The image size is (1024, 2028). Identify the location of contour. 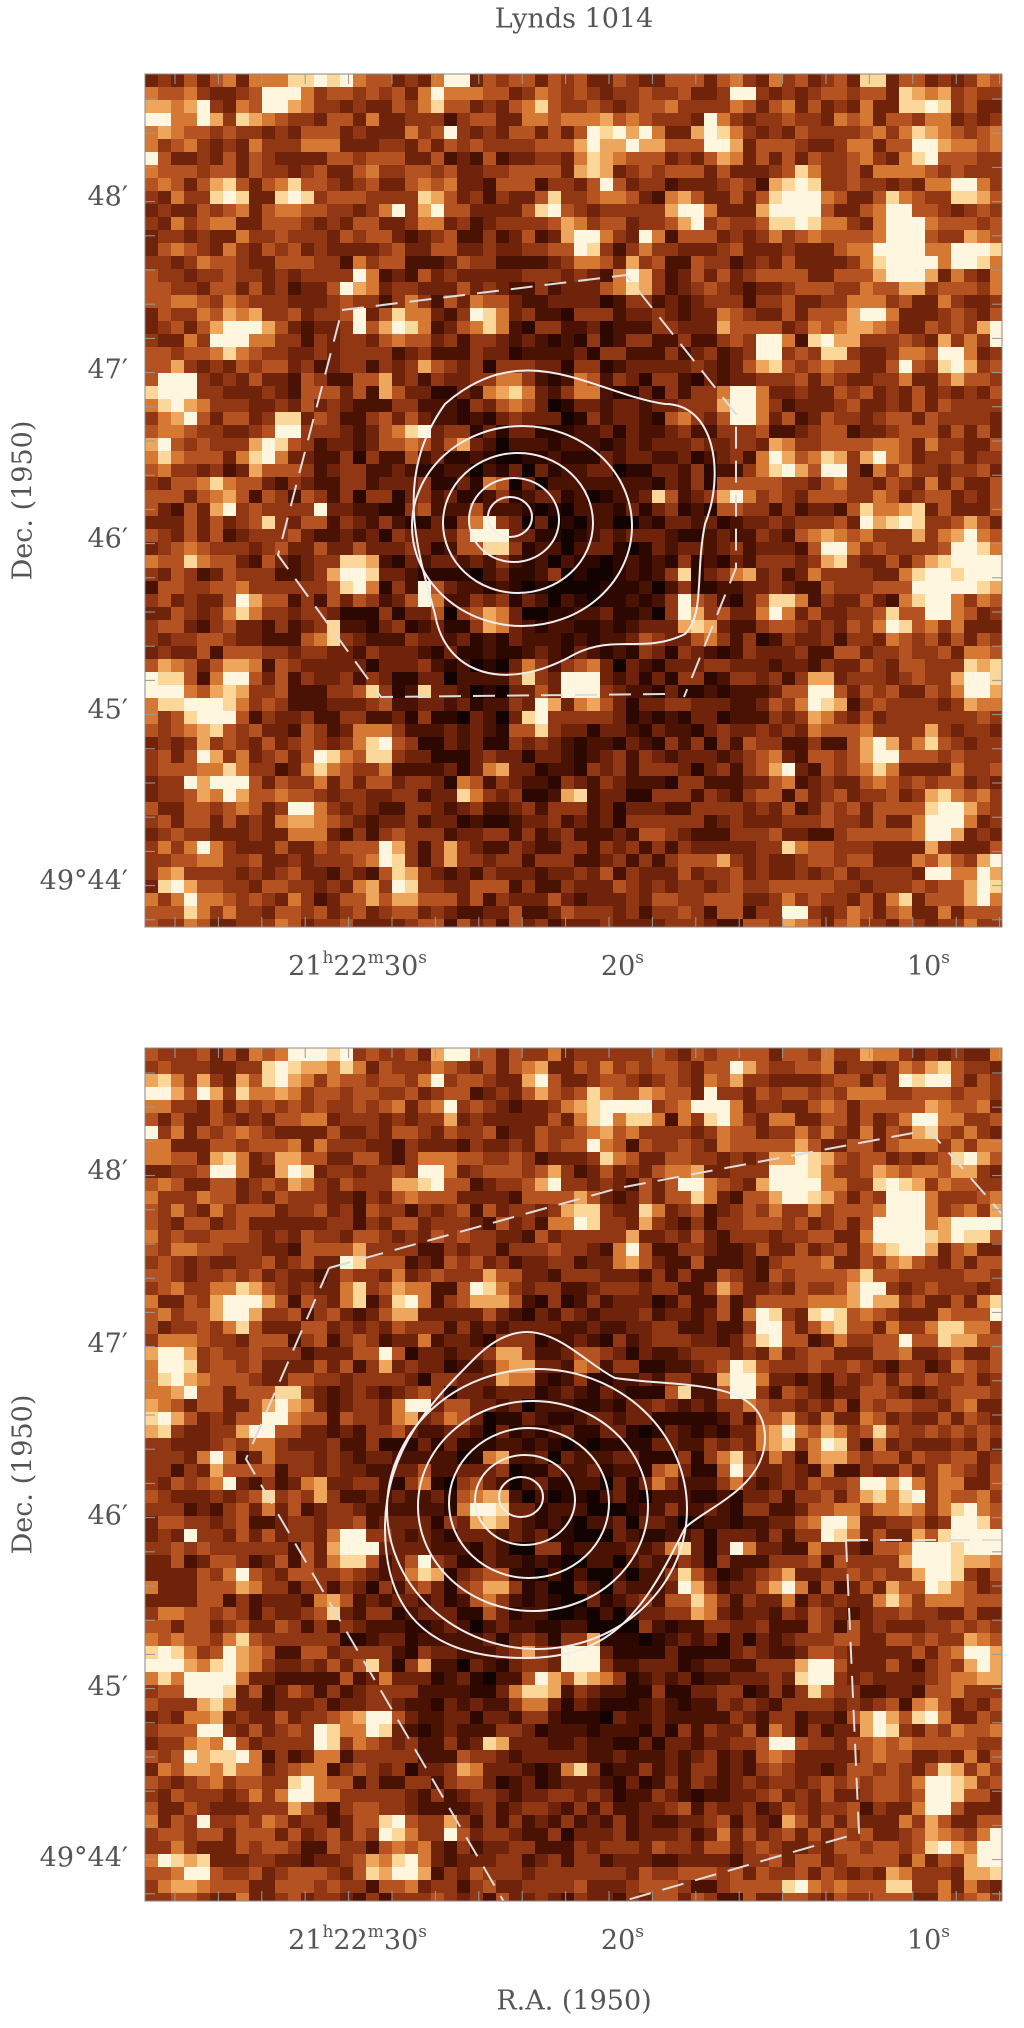
(510, 517).